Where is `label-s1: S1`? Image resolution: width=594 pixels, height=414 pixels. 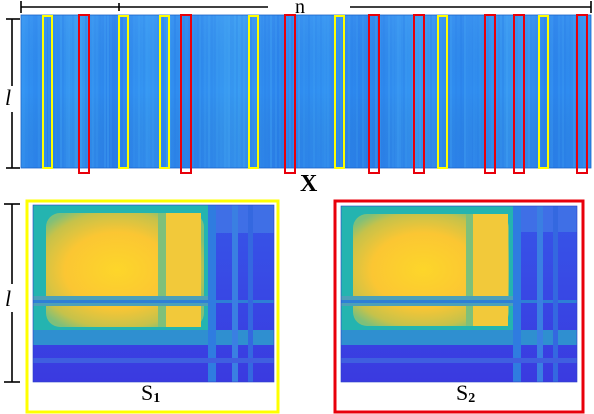 label-s1: S1 is located at coordinates (150, 394).